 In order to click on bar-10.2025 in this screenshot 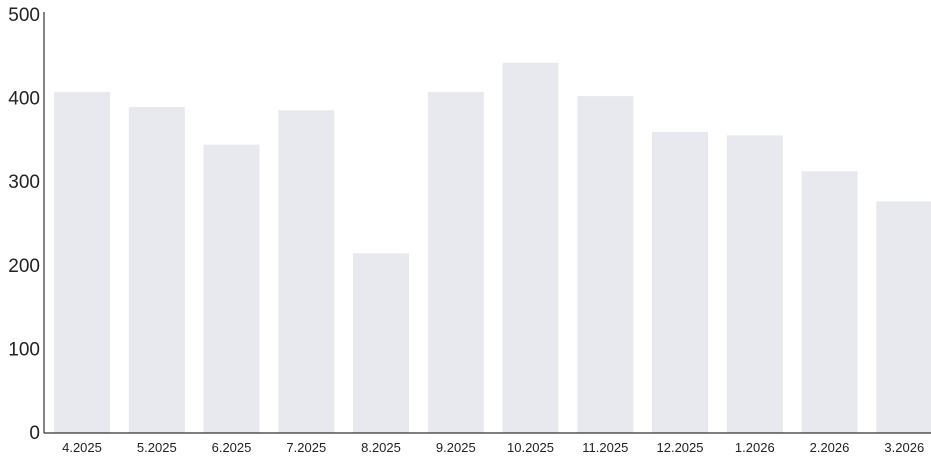, I will do `click(530, 247)`.